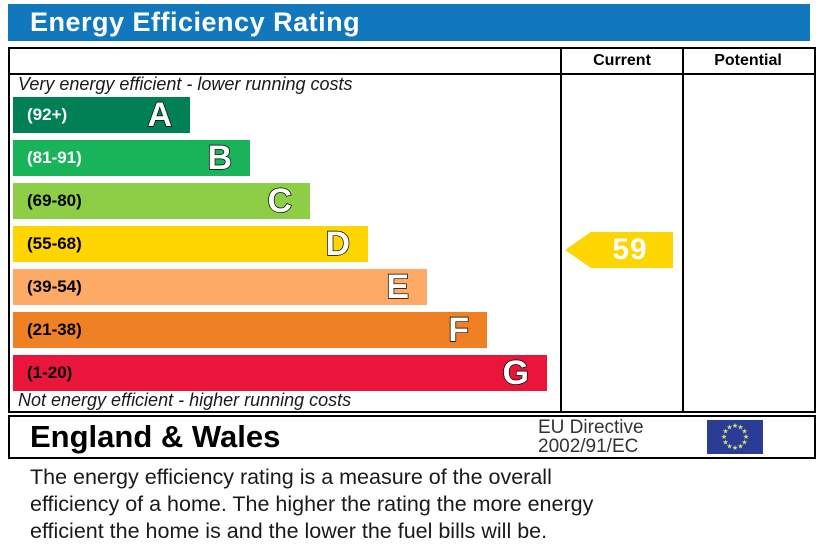 This screenshot has width=820, height=547. I want to click on band-g: (1-20) G, so click(280, 373).